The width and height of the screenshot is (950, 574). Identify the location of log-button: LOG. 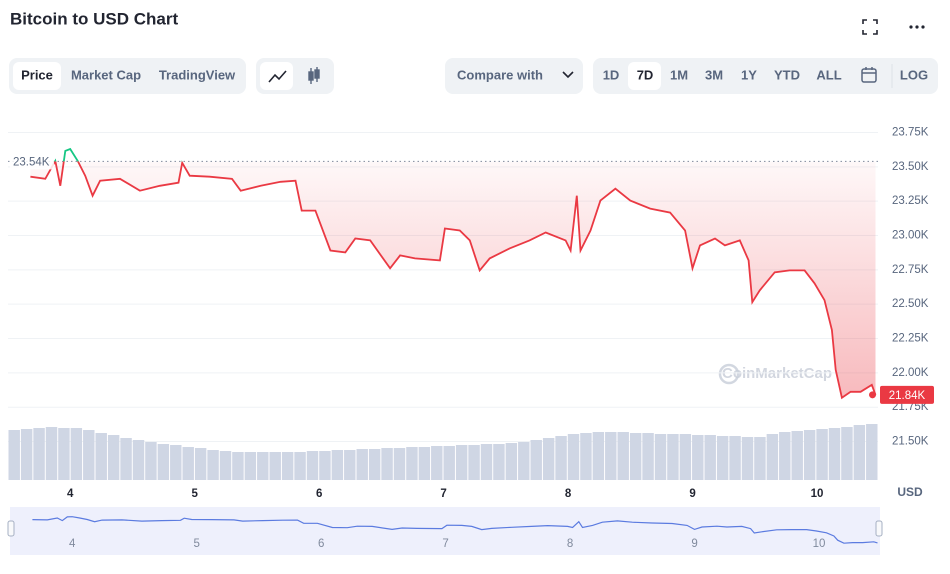
(914, 74).